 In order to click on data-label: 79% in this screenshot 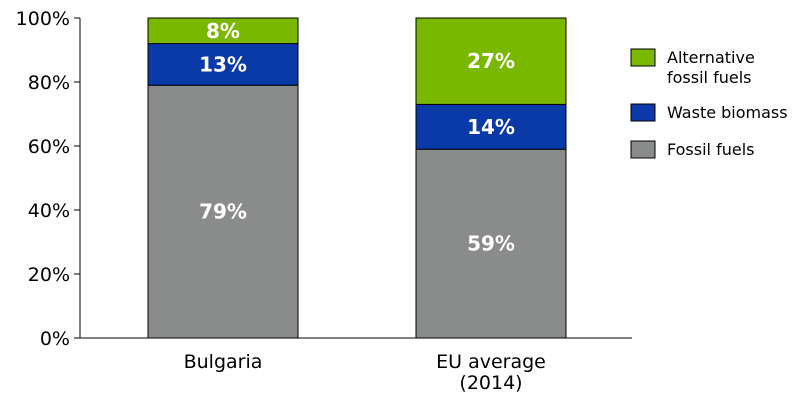, I will do `click(223, 212)`.